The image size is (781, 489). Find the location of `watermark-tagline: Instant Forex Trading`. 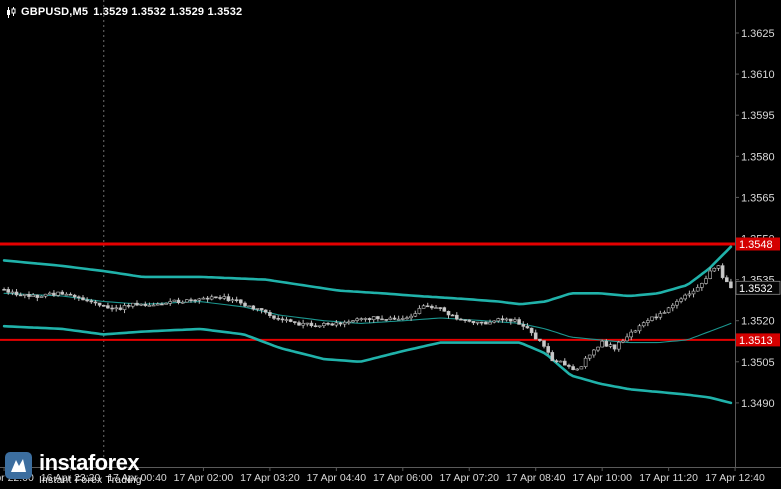

watermark-tagline: Instant Forex Trading is located at coordinates (90, 480).